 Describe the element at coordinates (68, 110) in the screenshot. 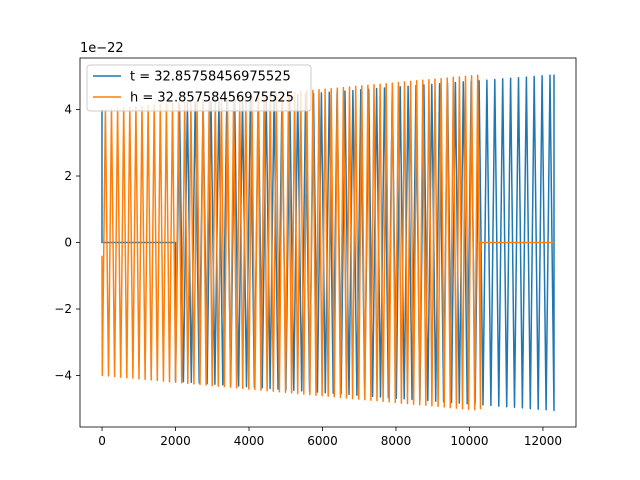

I see `y-tick-label: 4` at that location.